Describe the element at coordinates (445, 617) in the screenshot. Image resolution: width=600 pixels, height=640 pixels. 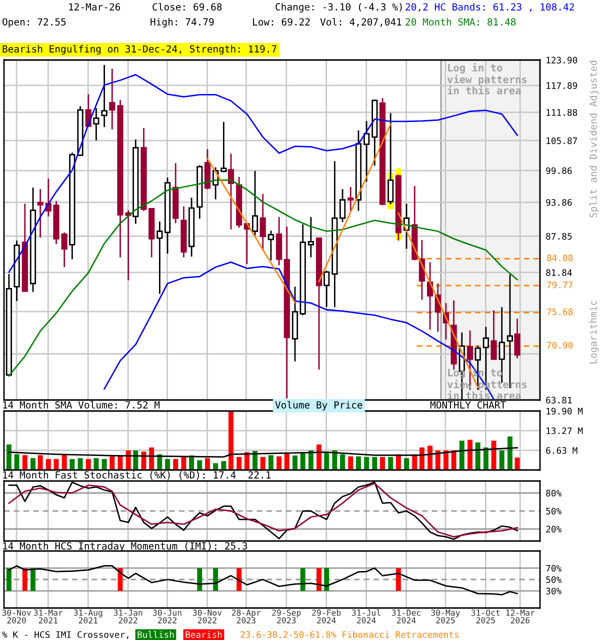
I see `x-tick-label: 30-May 2025` at that location.